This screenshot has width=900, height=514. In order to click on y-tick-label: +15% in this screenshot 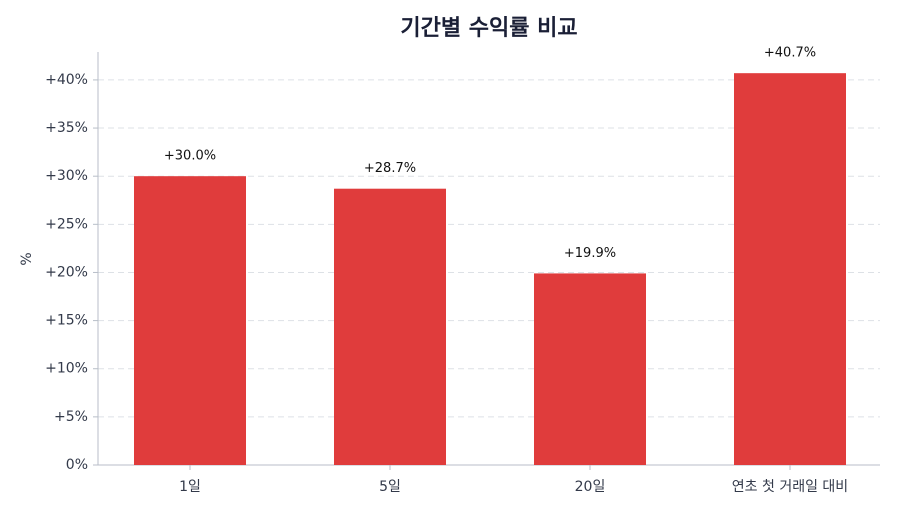, I will do `click(66, 321)`.